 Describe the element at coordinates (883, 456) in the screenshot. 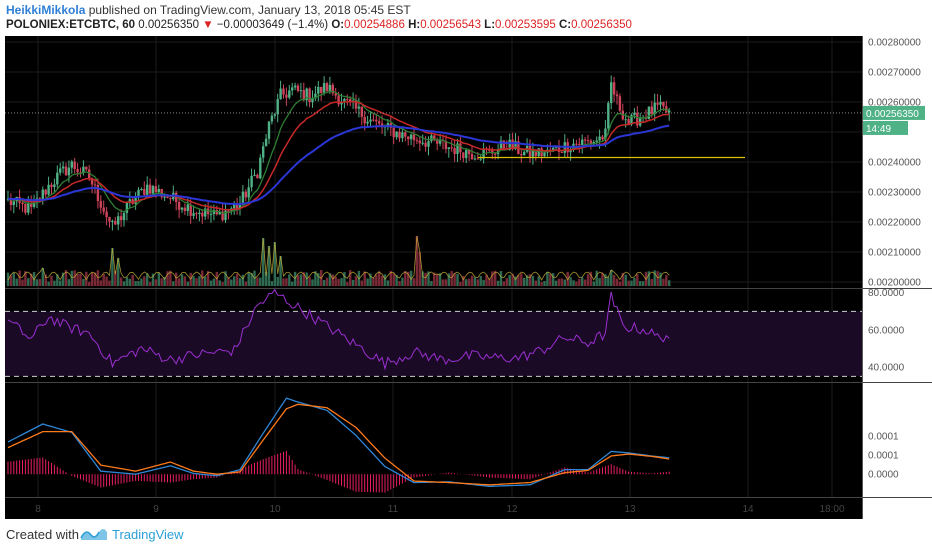

I see `macd-tick-label: 0.0001` at that location.